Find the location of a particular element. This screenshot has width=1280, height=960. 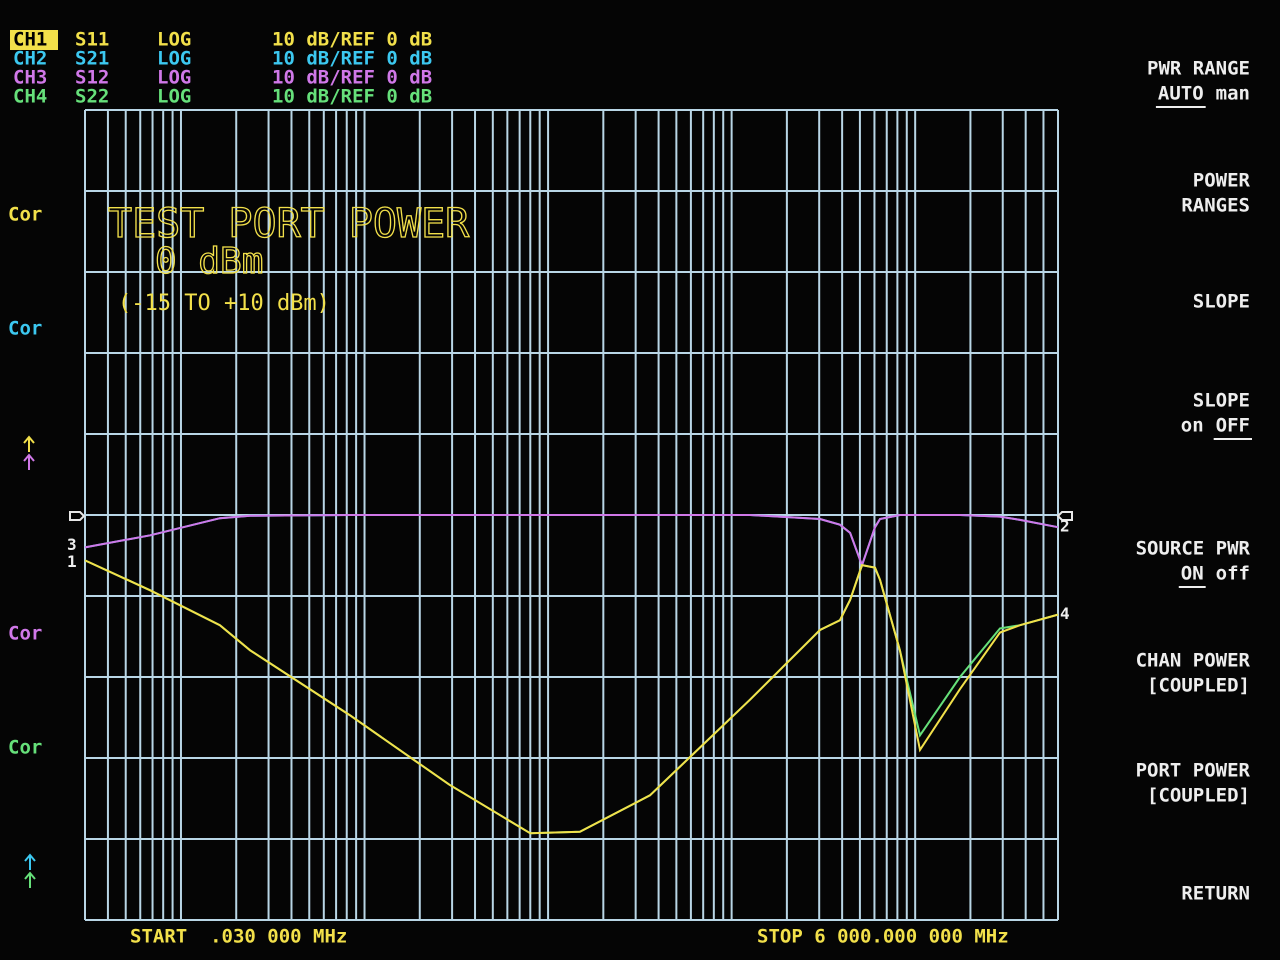

channel-name: CH1 is located at coordinates (30, 40).